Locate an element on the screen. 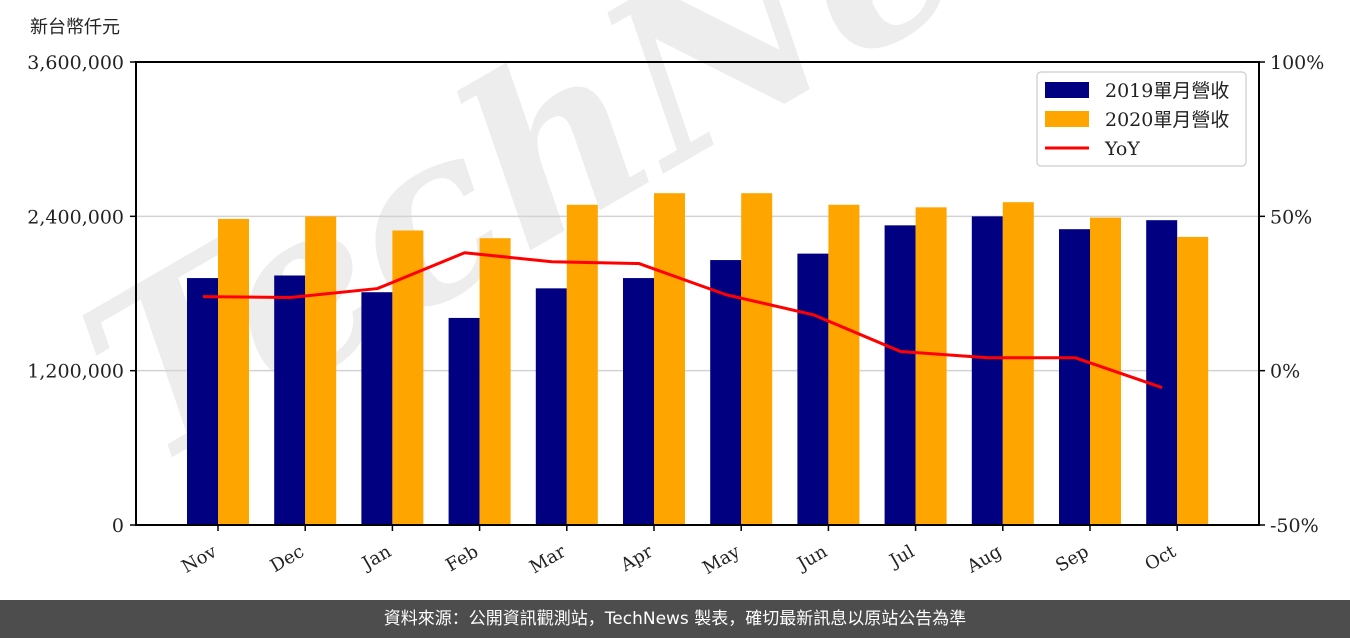  svg-text: 50% is located at coordinates (1291, 217).